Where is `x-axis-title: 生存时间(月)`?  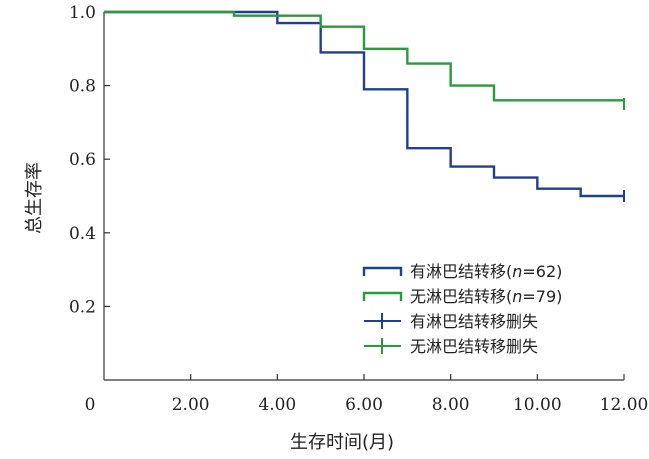 x-axis-title: 生存时间(月) is located at coordinates (342, 442).